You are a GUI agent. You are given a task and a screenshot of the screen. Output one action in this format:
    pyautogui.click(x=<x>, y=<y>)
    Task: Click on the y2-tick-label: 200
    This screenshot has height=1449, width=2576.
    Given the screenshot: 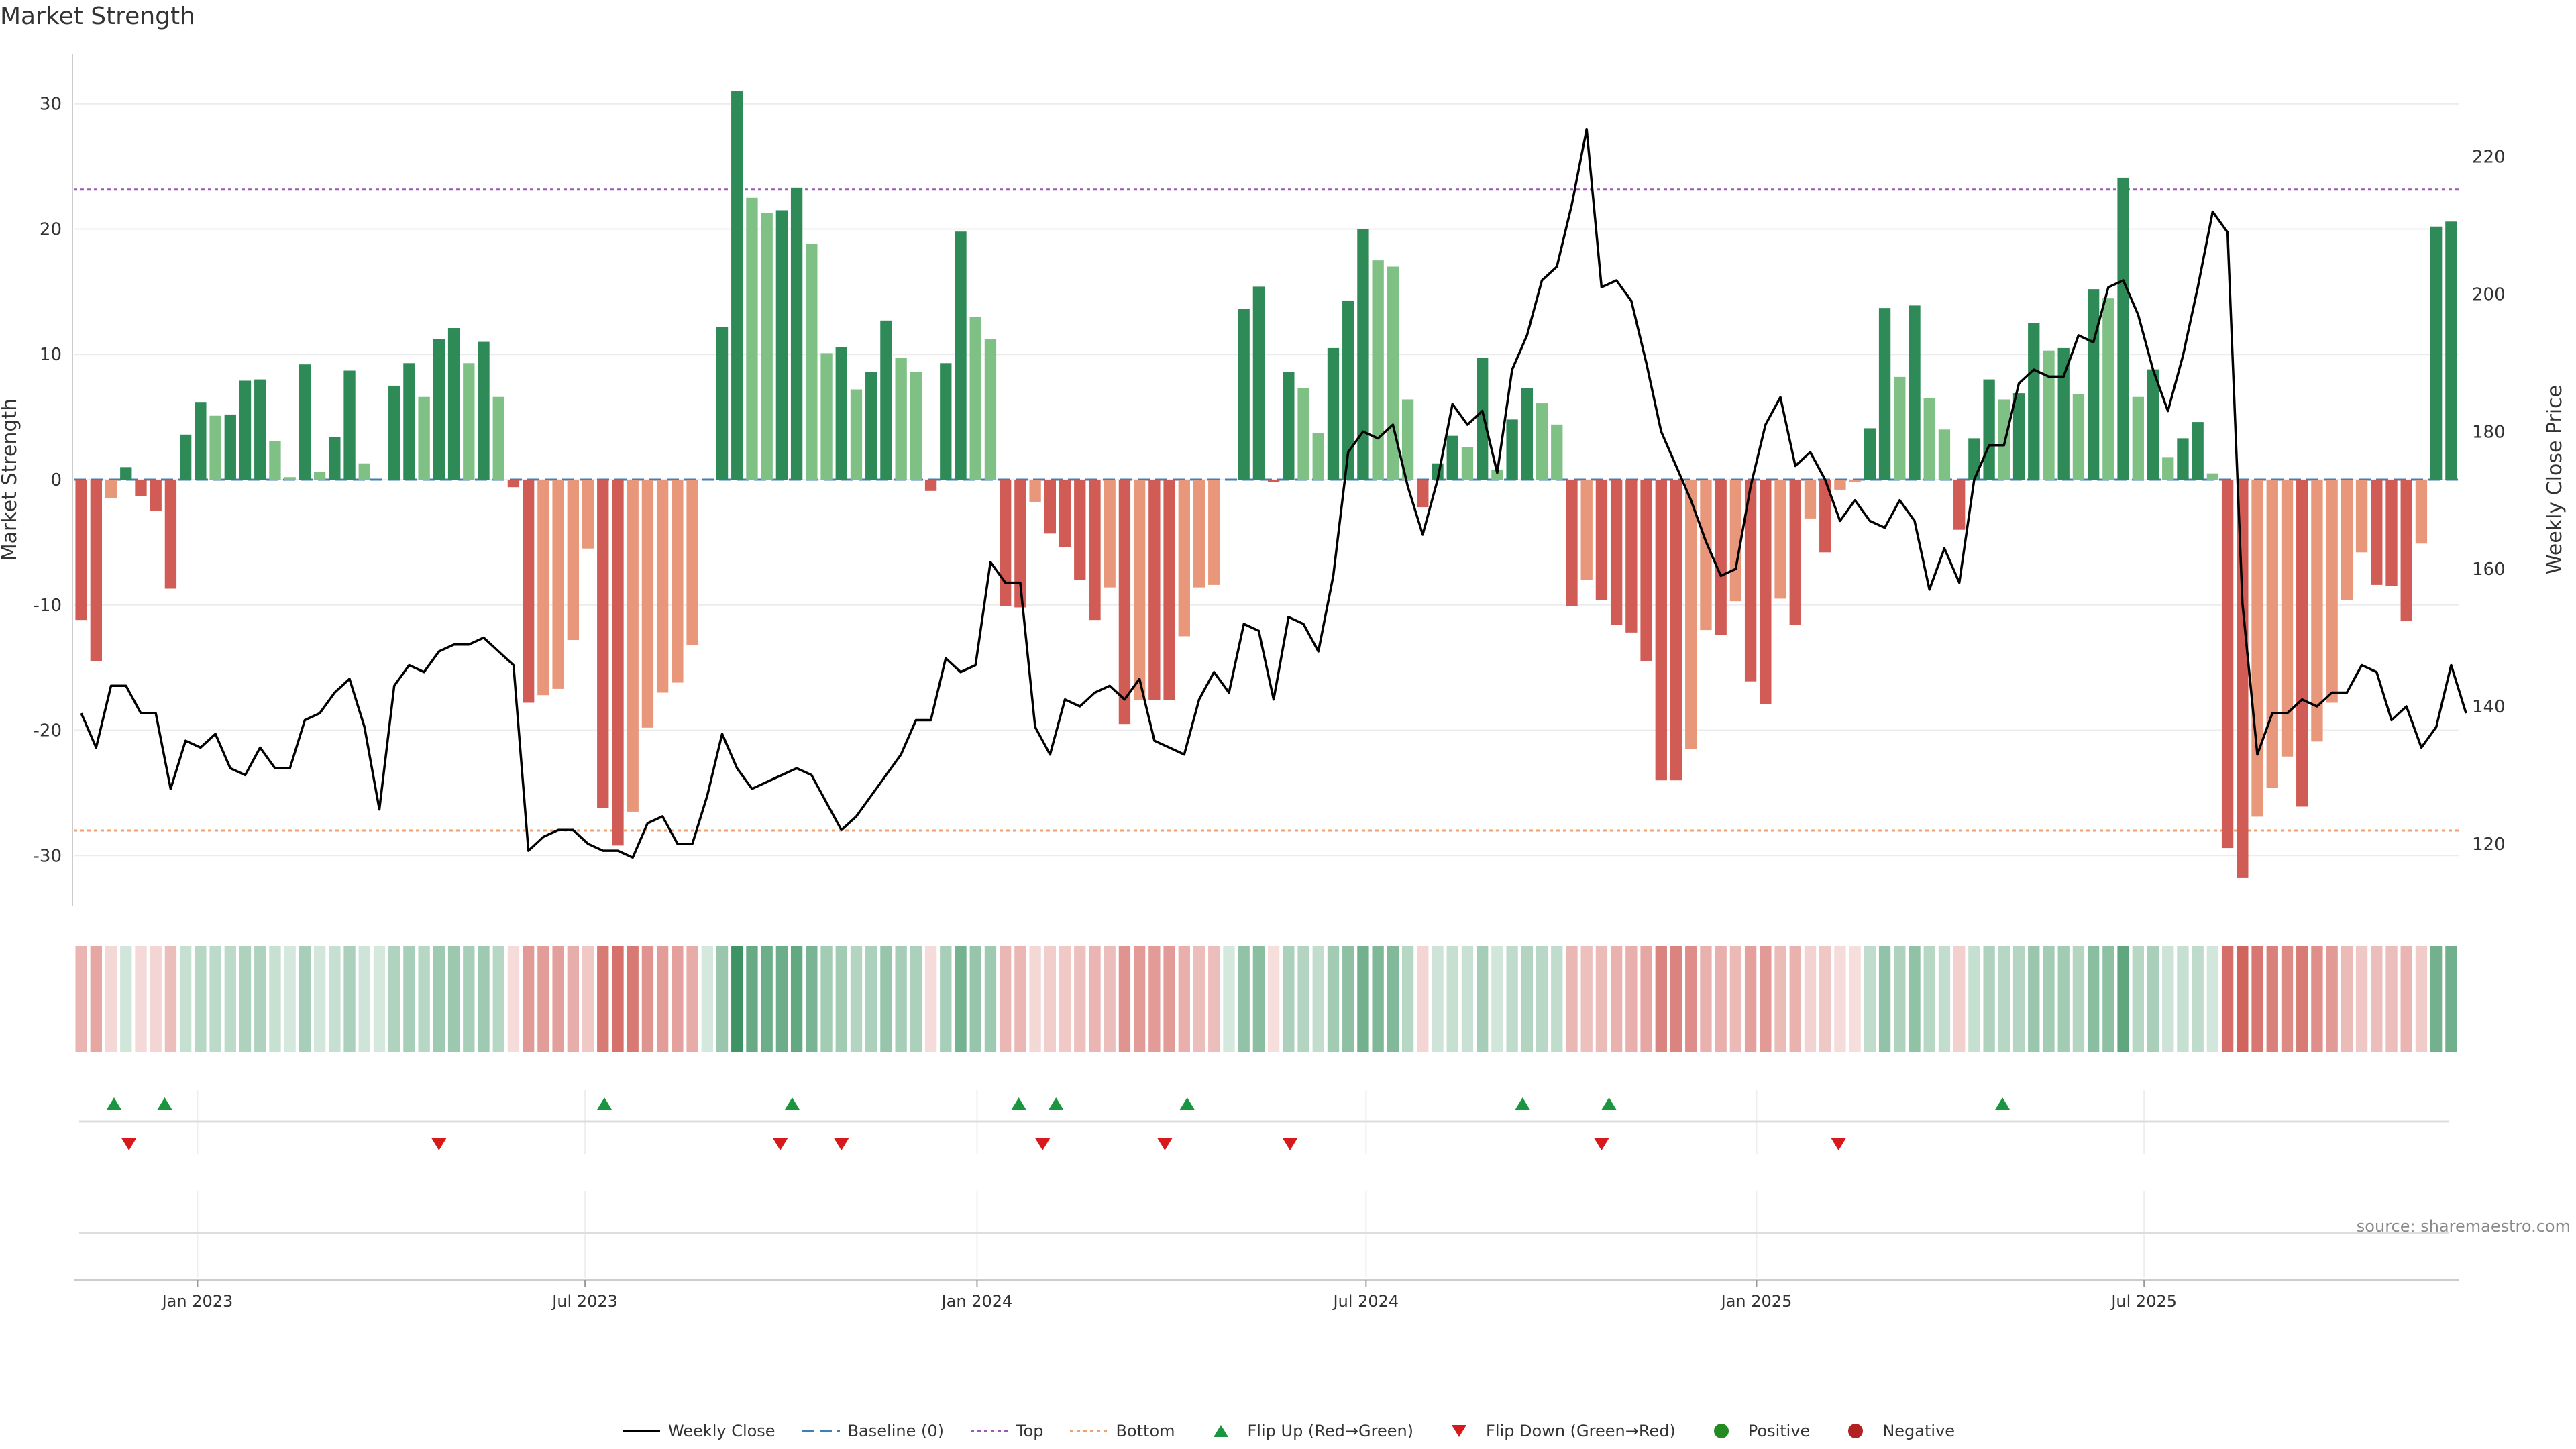 What is the action you would take?
    pyautogui.click(x=2489, y=294)
    